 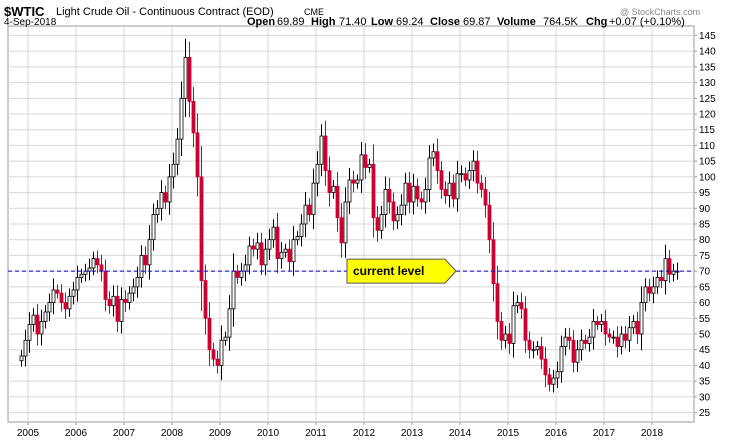 What do you see at coordinates (707, 162) in the screenshot?
I see `y-tick-label: 105` at bounding box center [707, 162].